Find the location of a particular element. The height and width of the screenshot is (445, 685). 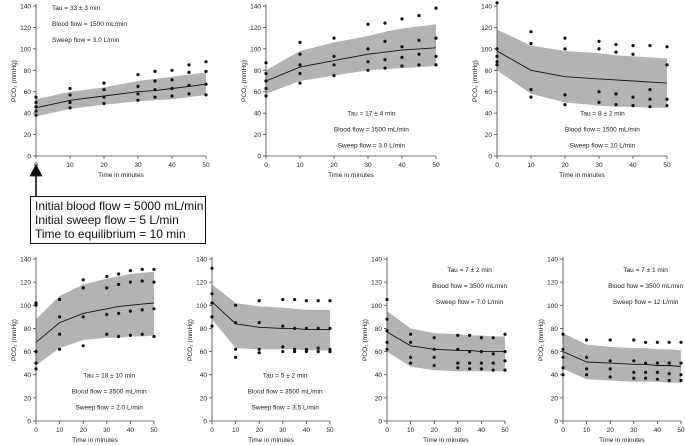

y-tick-label: 140 is located at coordinates (552, 260).